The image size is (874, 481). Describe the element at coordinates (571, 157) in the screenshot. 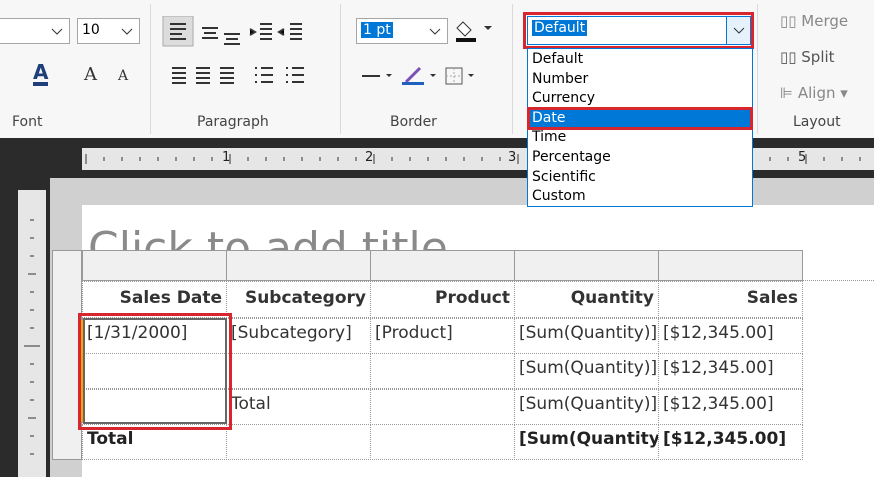

I see `format-option: Percentage` at that location.